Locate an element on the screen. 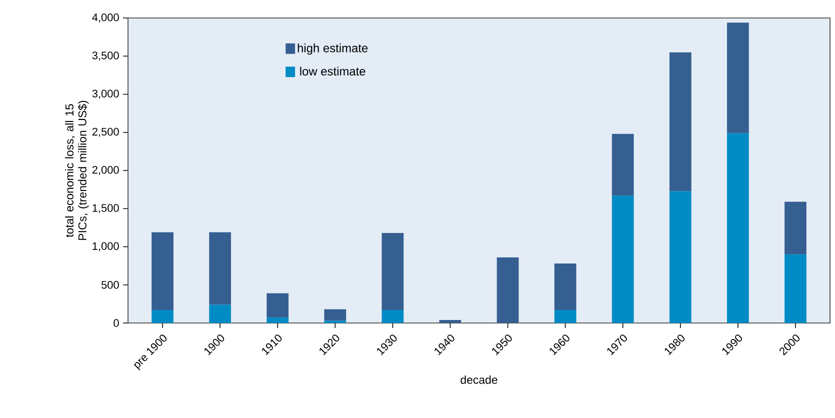 This screenshot has height=418, width=835. y-tick-label: 4,000 is located at coordinates (105, 18).